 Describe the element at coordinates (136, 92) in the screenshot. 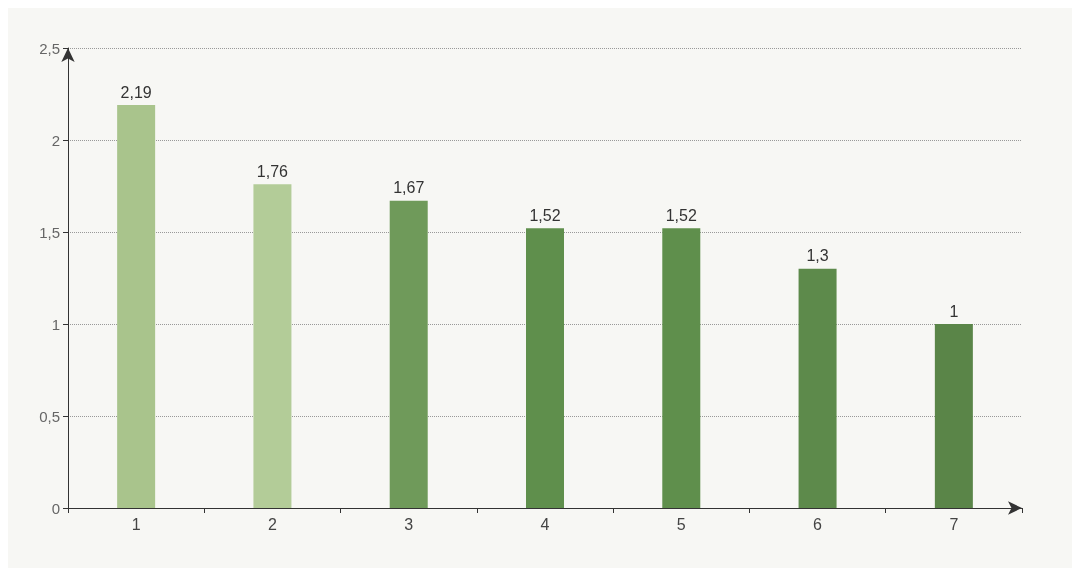

I see `data-label: 2,19` at that location.